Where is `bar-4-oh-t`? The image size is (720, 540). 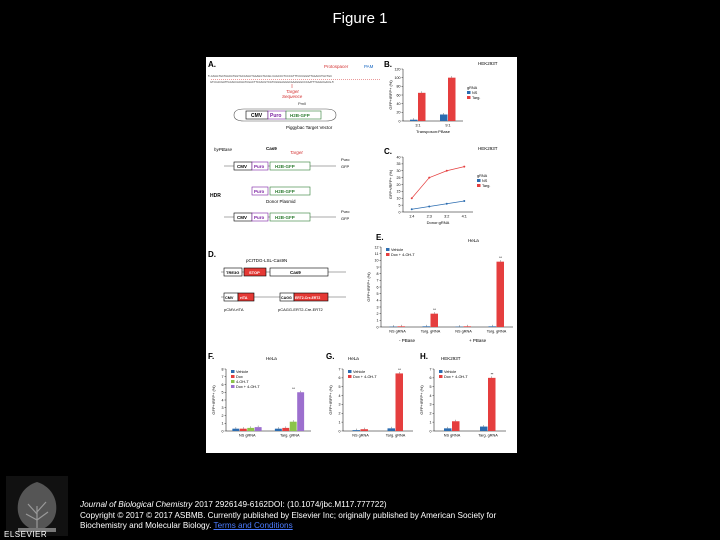
bar-4-oh-t is located at coordinates (293, 426).